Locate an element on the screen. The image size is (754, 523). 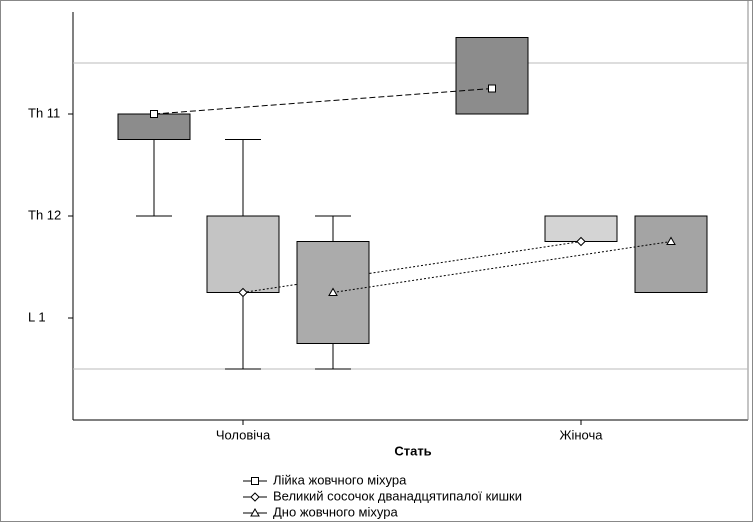
x-axis-label: Стать is located at coordinates (412, 450).